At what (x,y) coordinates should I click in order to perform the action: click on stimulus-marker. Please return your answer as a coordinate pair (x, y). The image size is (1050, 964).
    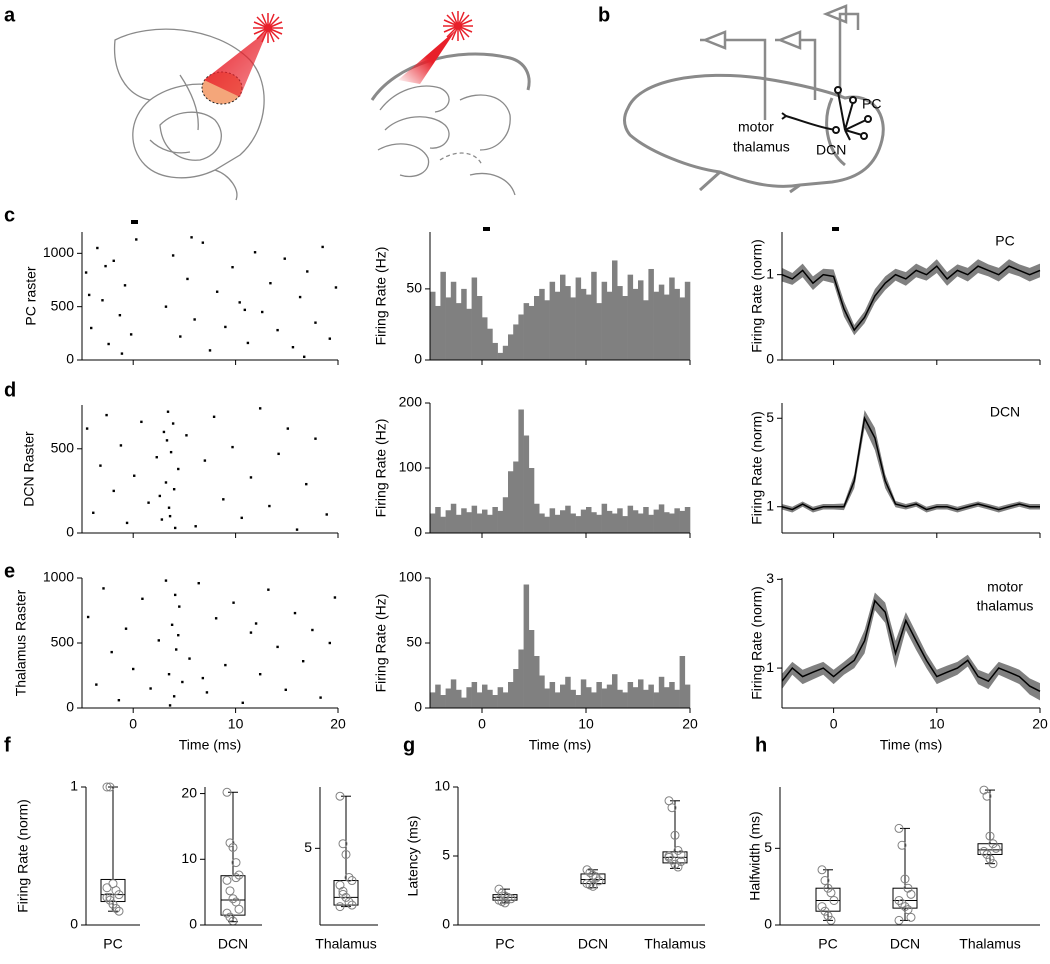
    Looking at the image, I should click on (486, 229).